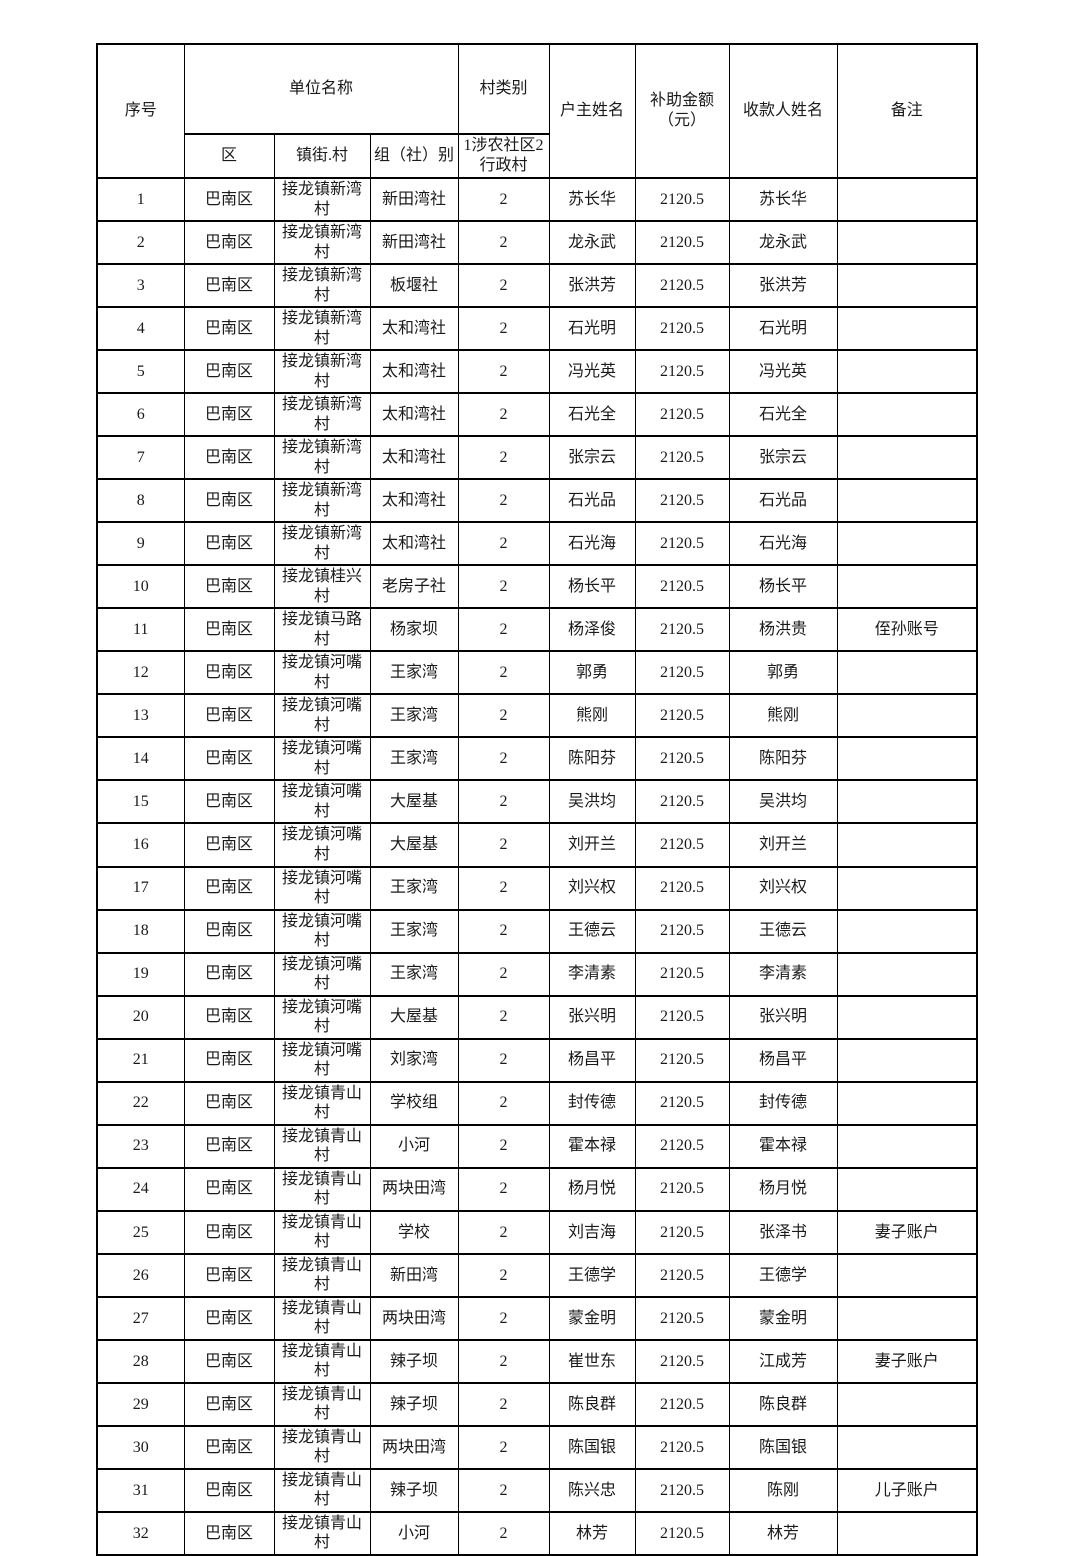 The image size is (1074, 1556). Describe the element at coordinates (140, 1146) in the screenshot. I see `cell-seq: 23` at that location.